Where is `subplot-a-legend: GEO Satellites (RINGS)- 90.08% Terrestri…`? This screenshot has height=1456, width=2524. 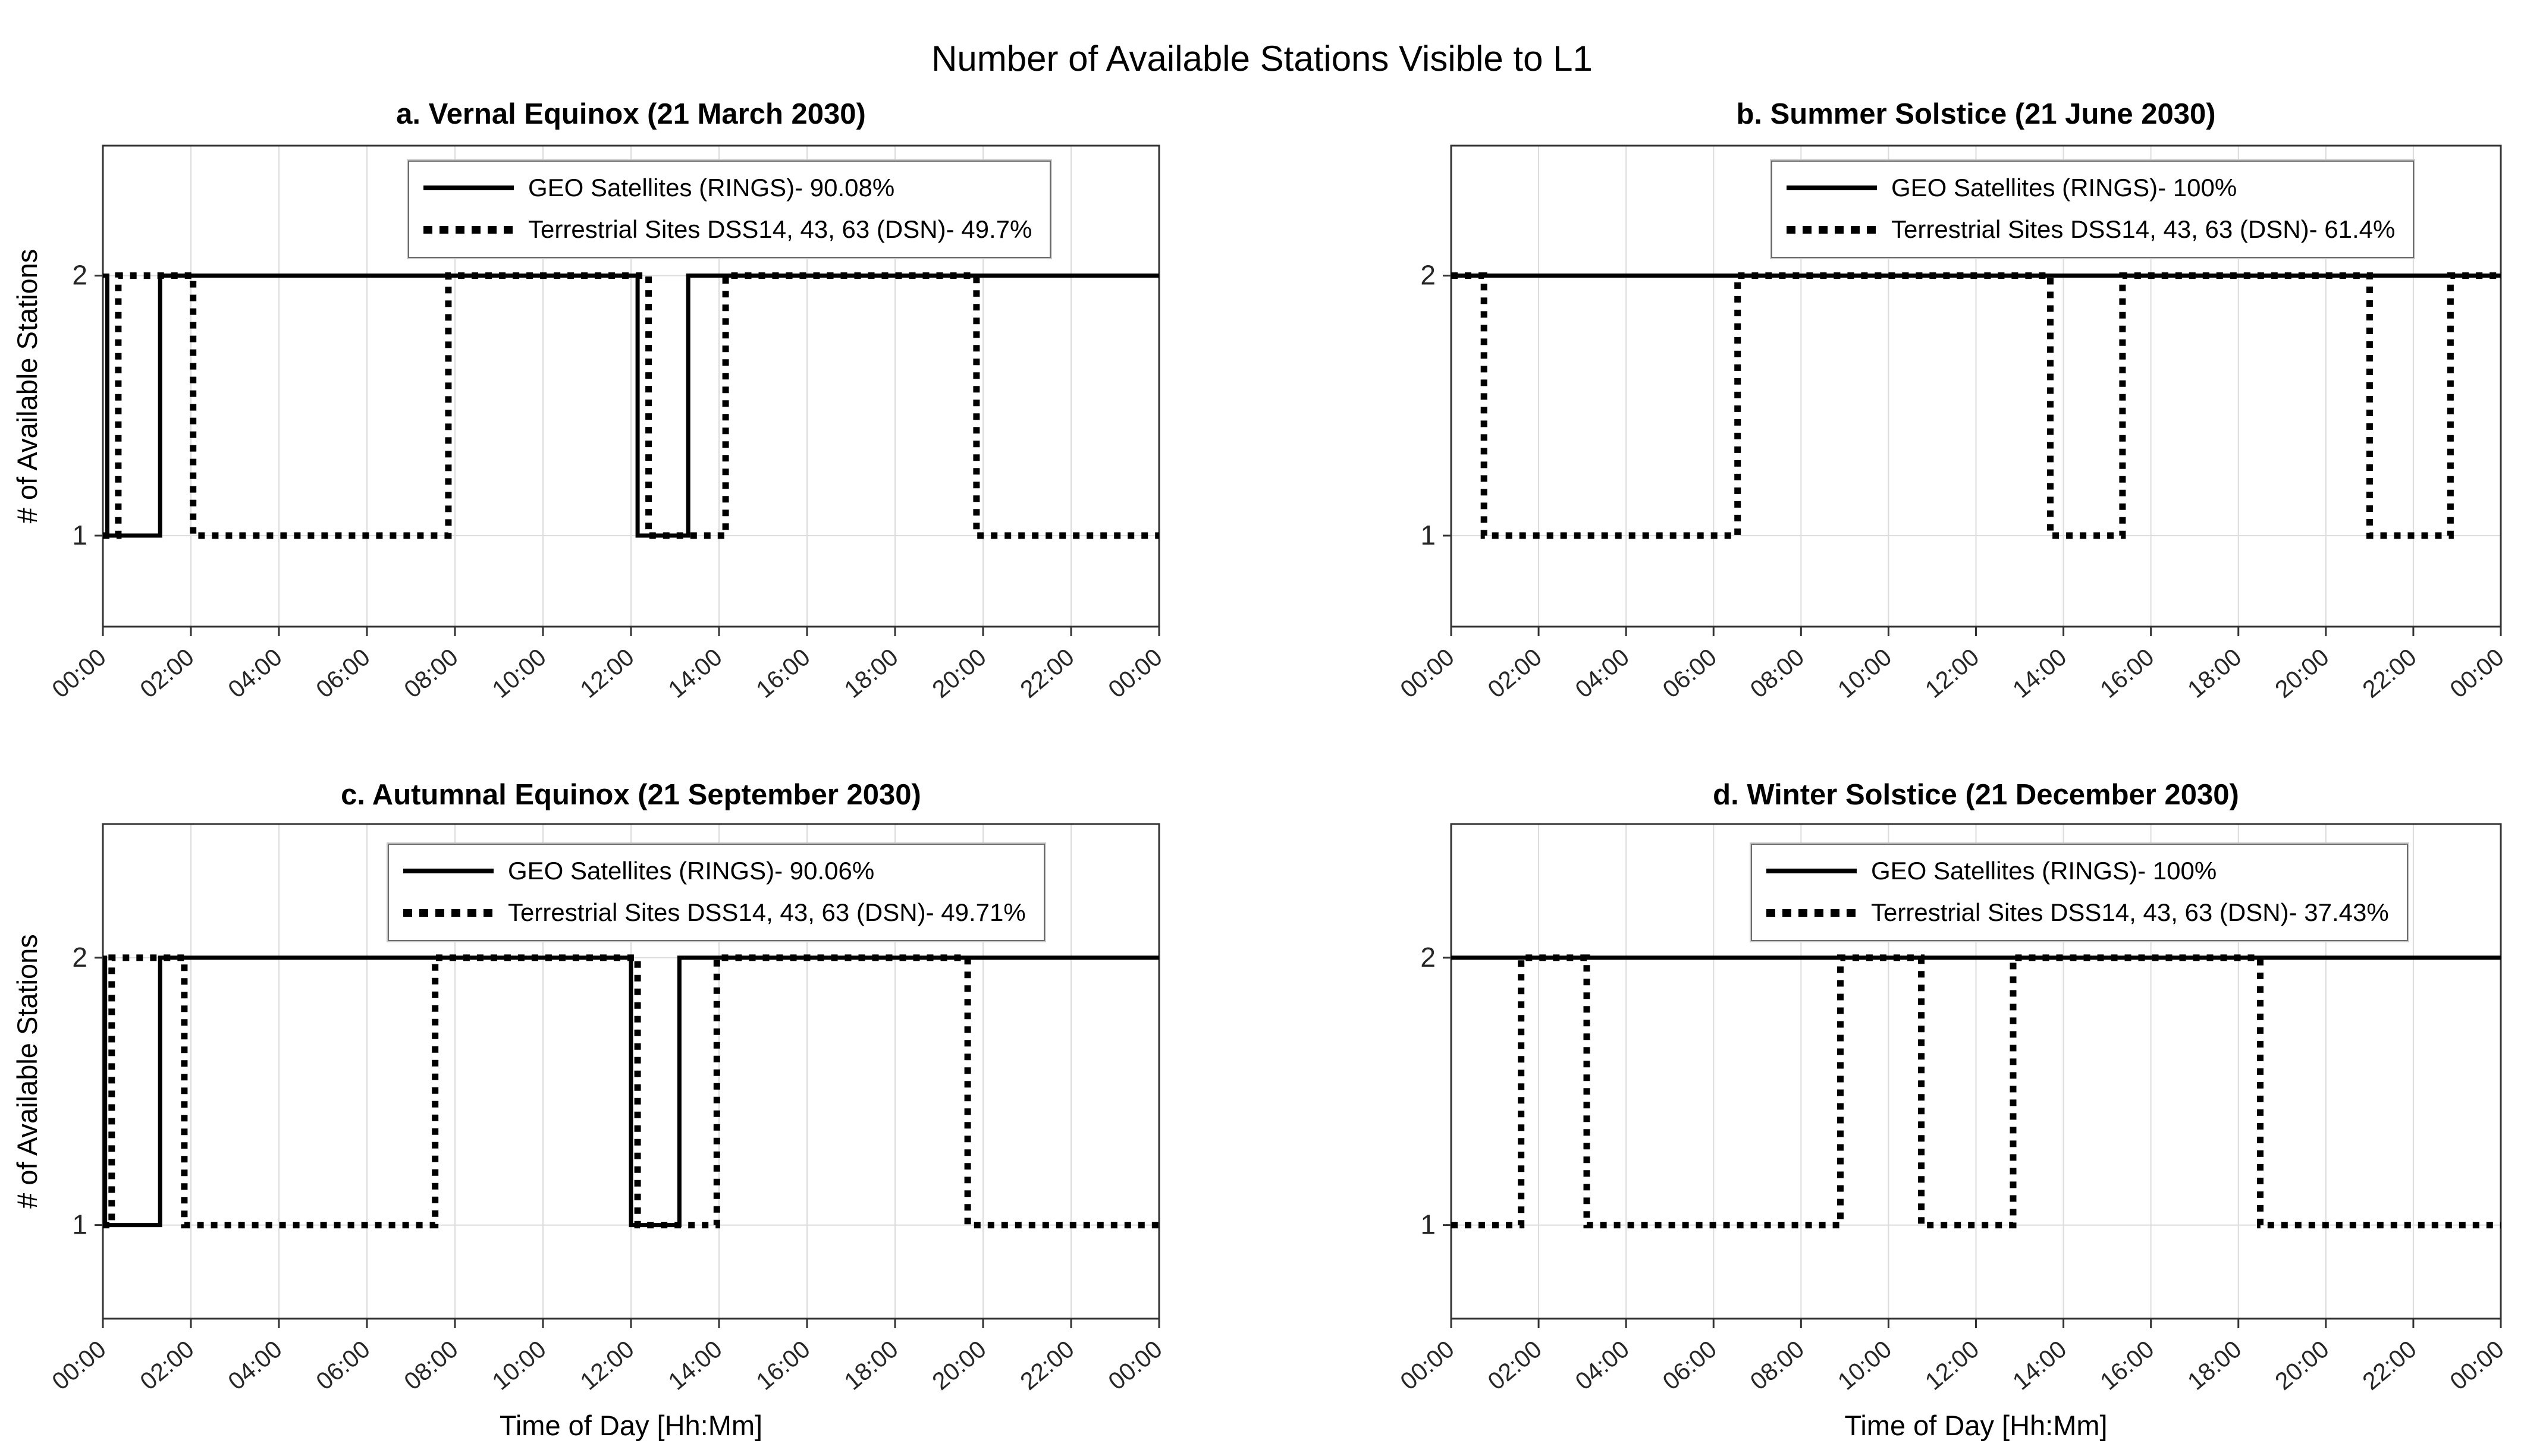 subplot-a-legend: GEO Satellites (RINGS)- 90.08% Terrestri… is located at coordinates (730, 209).